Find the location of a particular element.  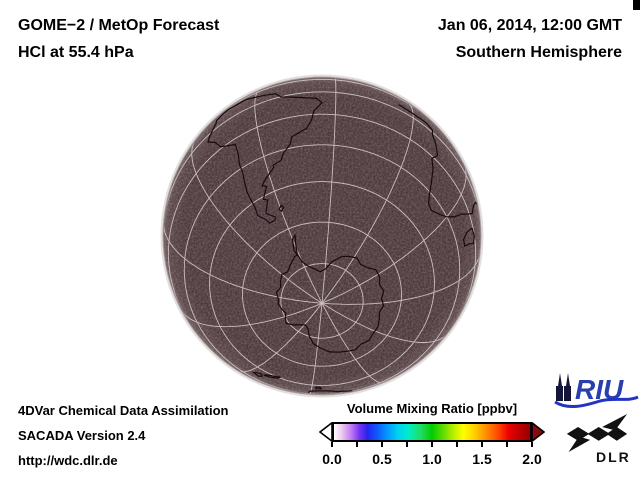

colorbar-tick-label: 1.5 is located at coordinates (482, 459).